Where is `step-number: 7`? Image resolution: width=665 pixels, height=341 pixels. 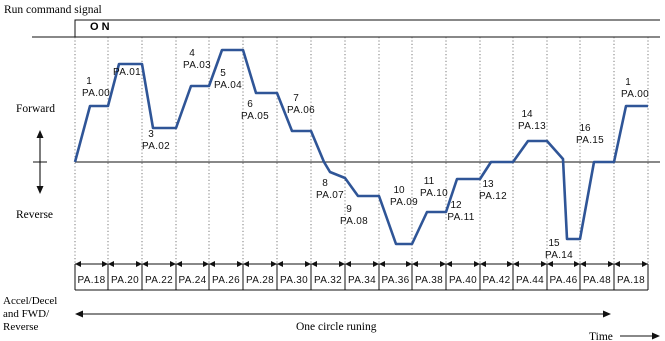
step-number: 7 is located at coordinates (296, 98).